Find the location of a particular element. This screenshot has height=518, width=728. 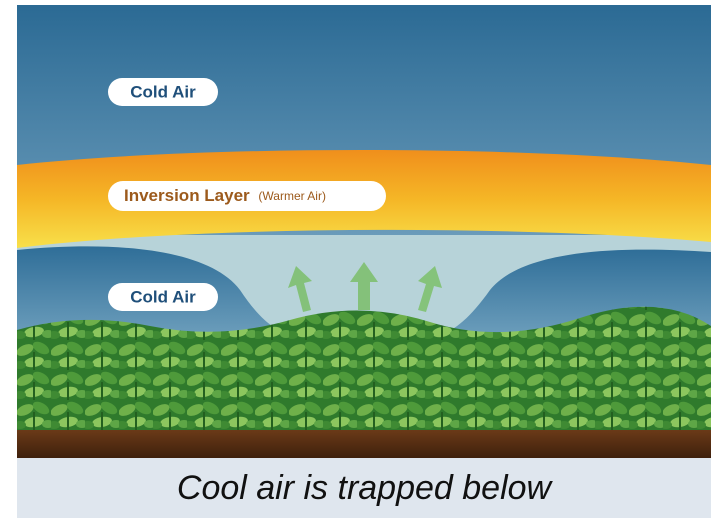

caption-band is located at coordinates (364, 488).